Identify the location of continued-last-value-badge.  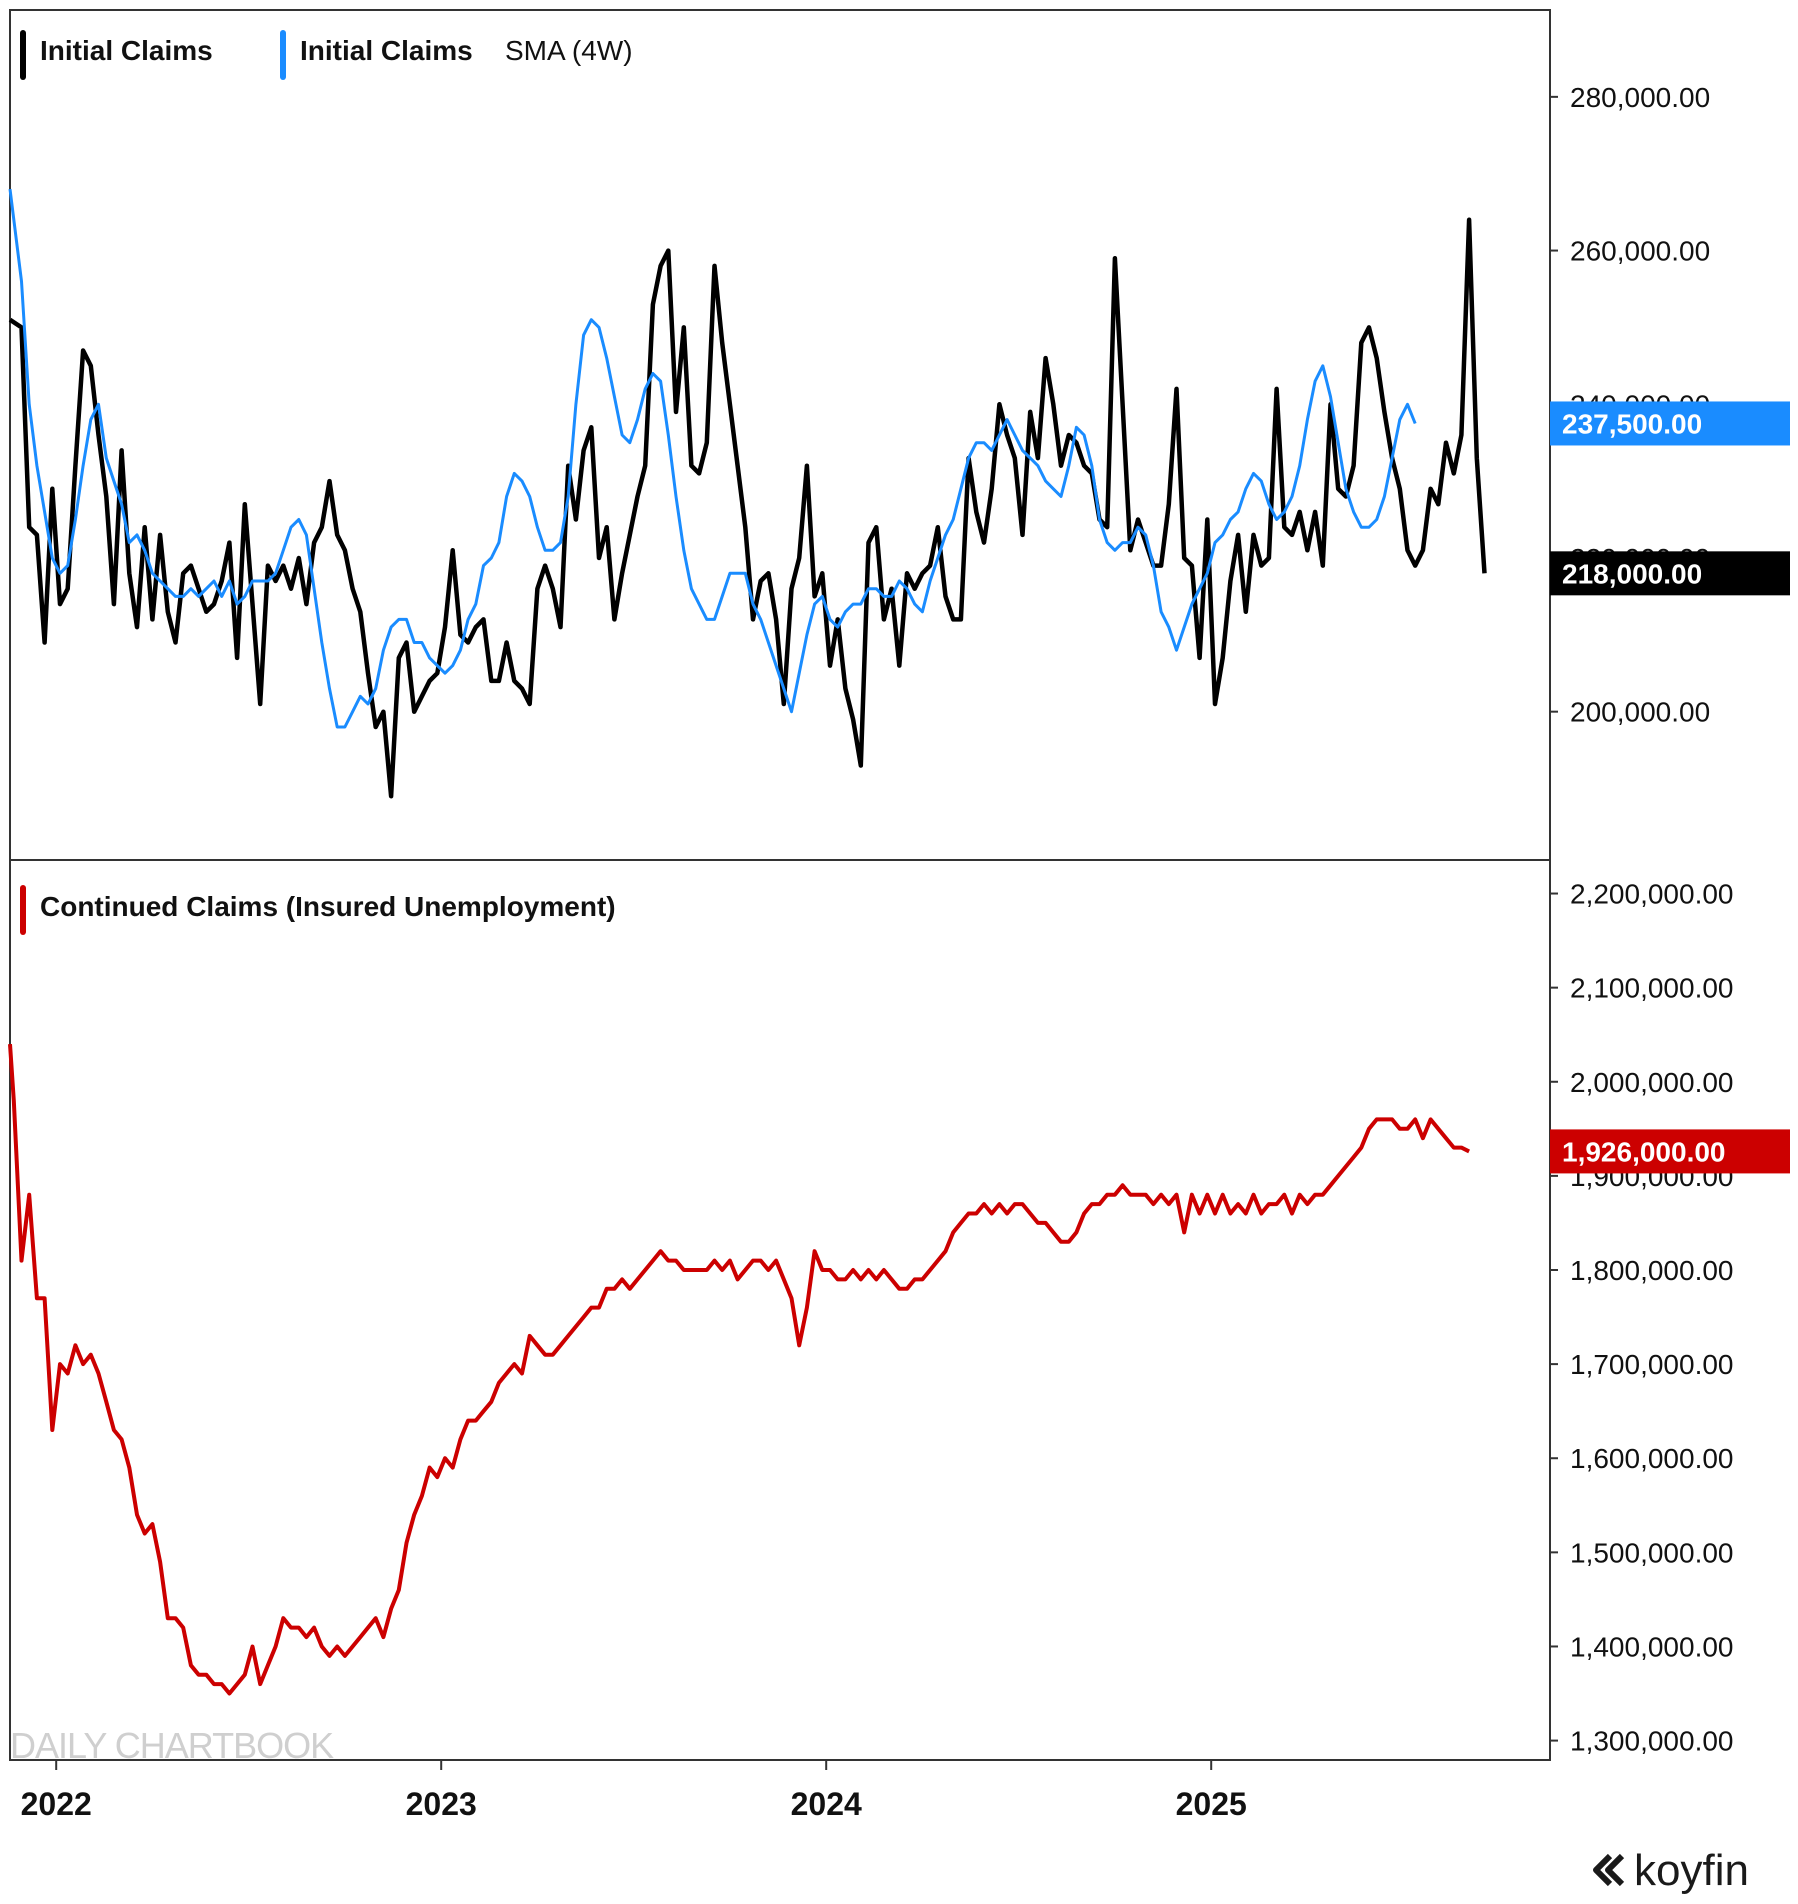
(1670, 1151).